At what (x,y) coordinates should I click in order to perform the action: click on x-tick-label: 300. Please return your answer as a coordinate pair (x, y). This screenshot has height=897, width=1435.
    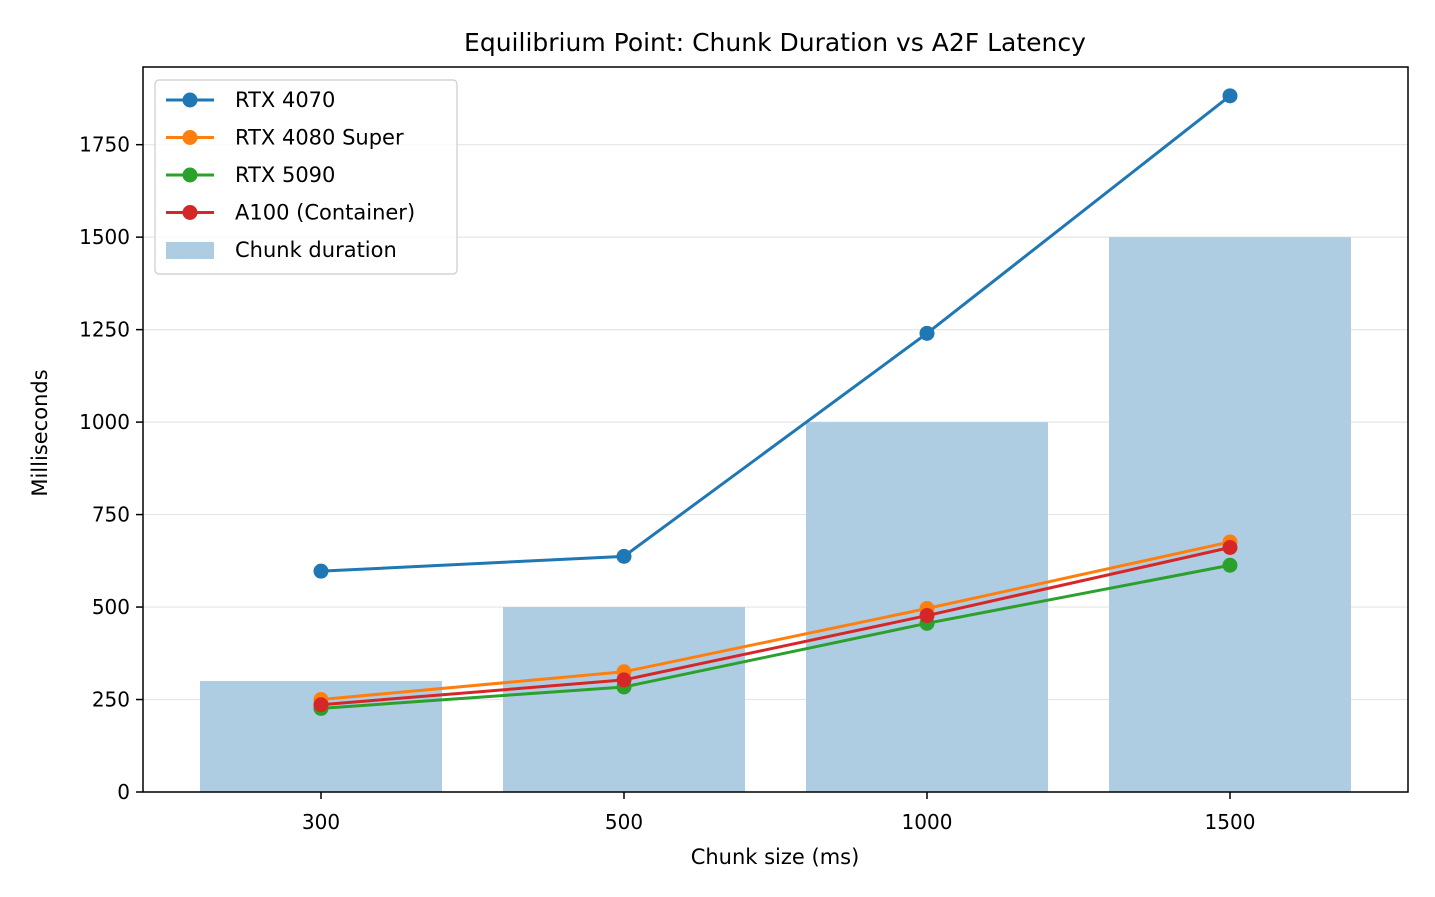
    Looking at the image, I should click on (321, 822).